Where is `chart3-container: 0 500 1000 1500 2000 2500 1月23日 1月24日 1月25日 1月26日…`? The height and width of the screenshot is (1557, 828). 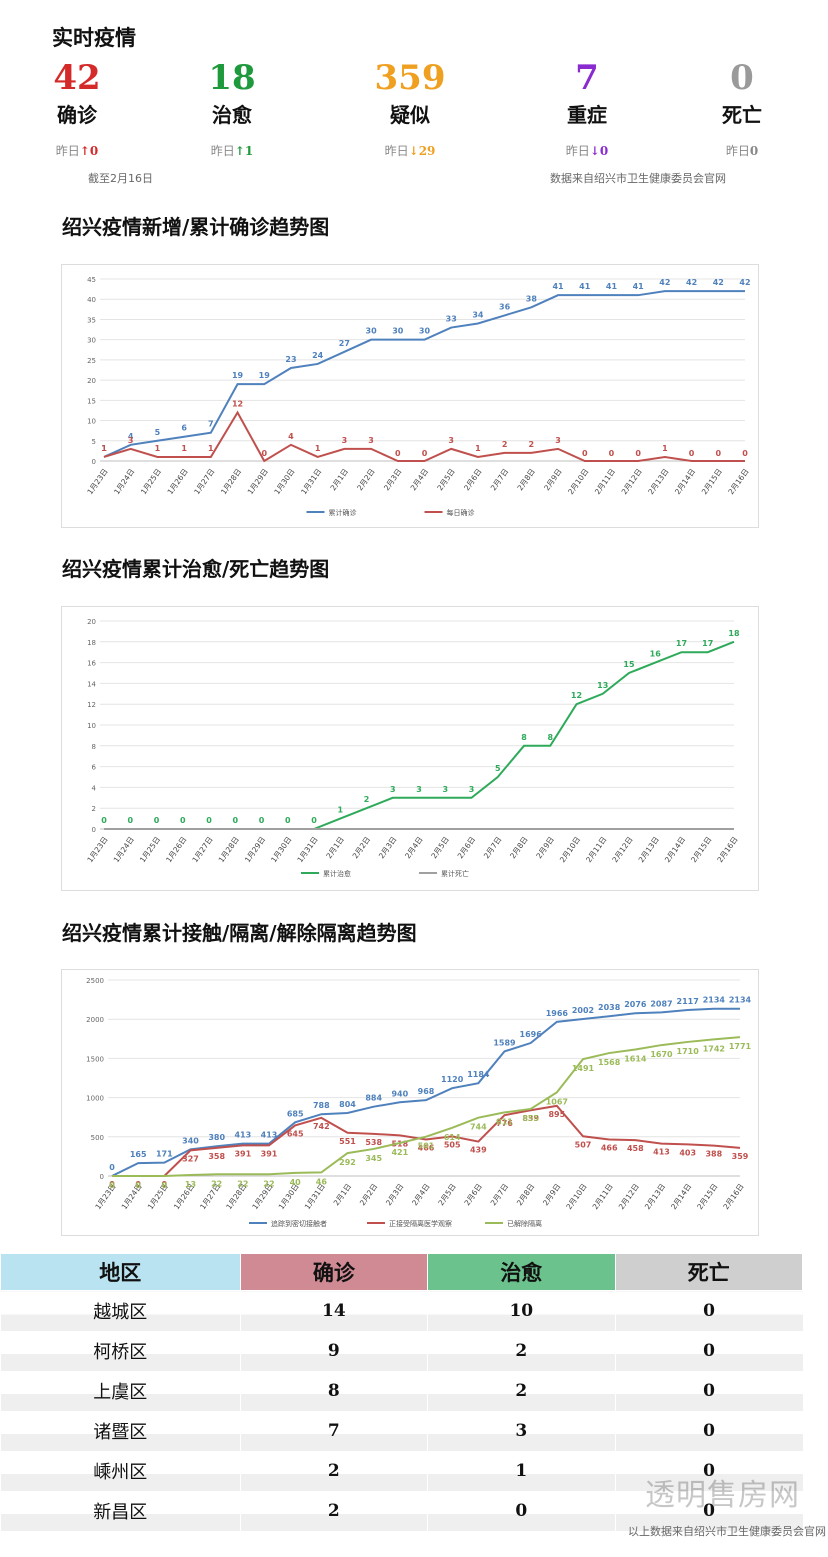 chart3-container: 0 500 1000 1500 2000 2500 1月23日 1月24日 1月25日 1月26日… is located at coordinates (410, 1102).